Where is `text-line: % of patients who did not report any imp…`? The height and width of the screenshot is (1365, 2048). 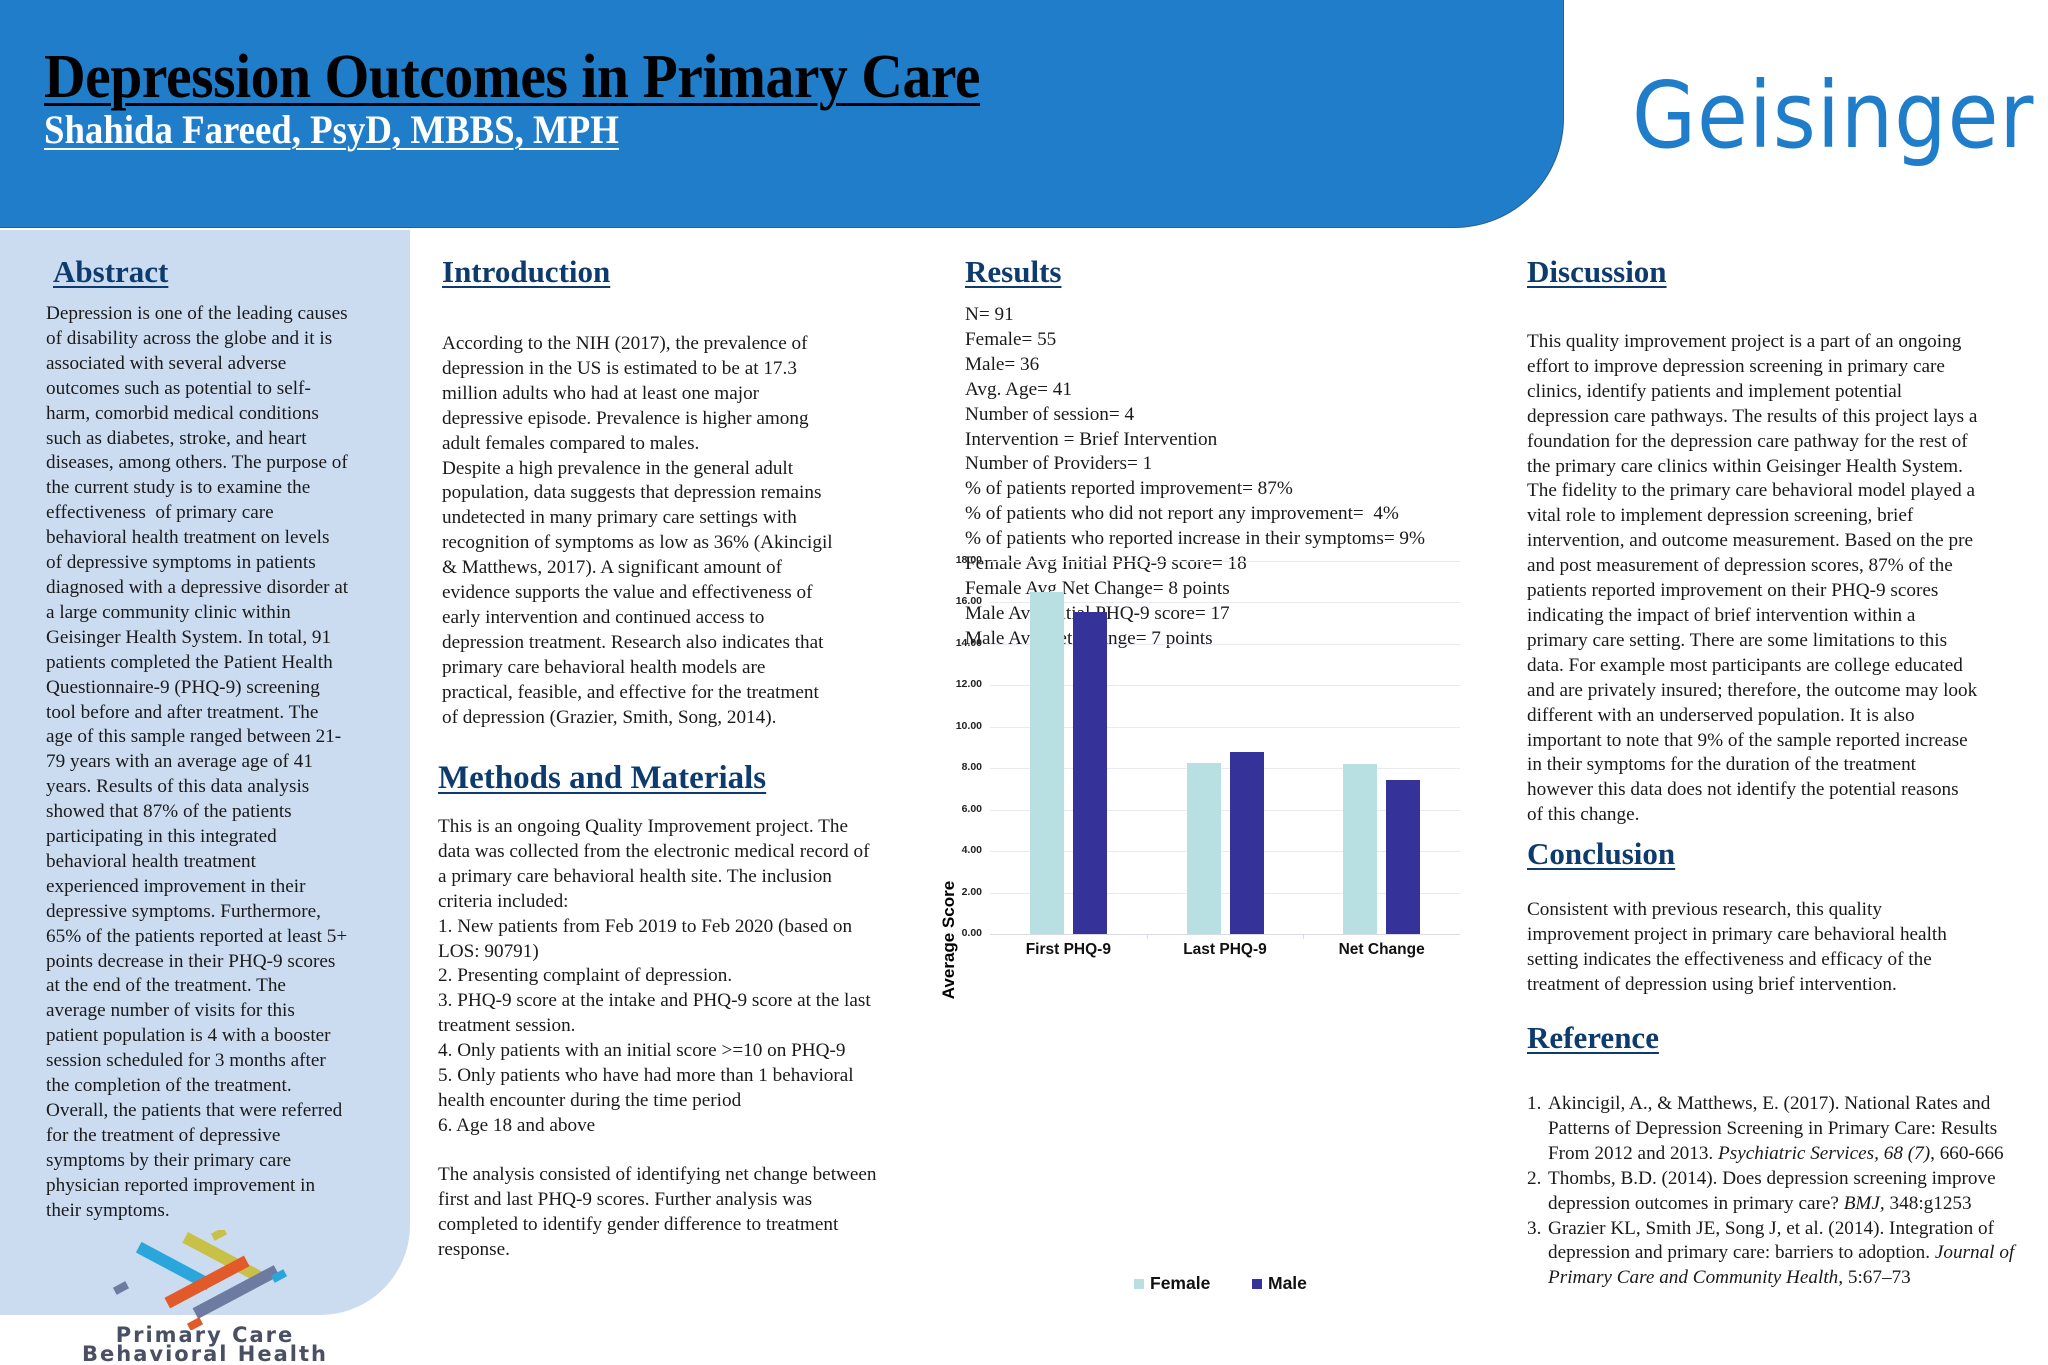 text-line: % of patients who did not report any imp… is located at coordinates (1182, 514).